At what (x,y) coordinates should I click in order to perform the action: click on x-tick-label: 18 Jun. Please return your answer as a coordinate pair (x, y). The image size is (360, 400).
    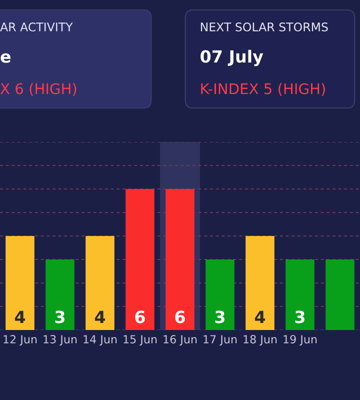
    Looking at the image, I should click on (260, 340).